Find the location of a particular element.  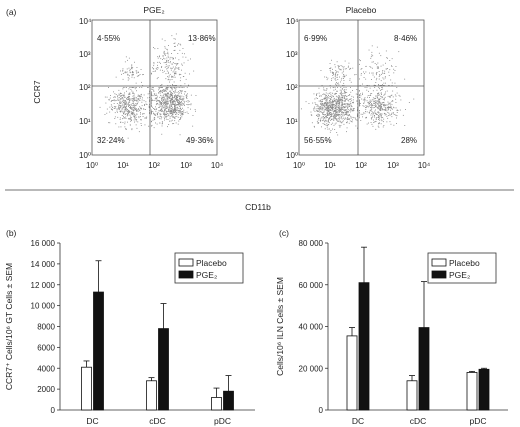

x-tick-label: 10² is located at coordinates (154, 165).